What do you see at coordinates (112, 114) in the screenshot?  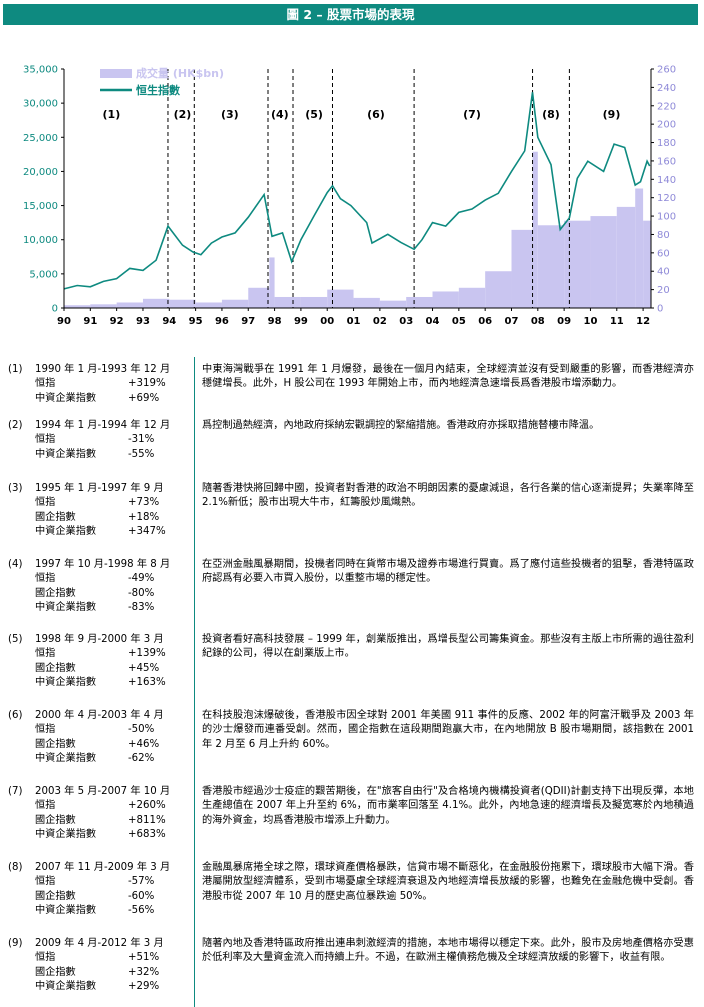 I see `period-label: (1)` at bounding box center [112, 114].